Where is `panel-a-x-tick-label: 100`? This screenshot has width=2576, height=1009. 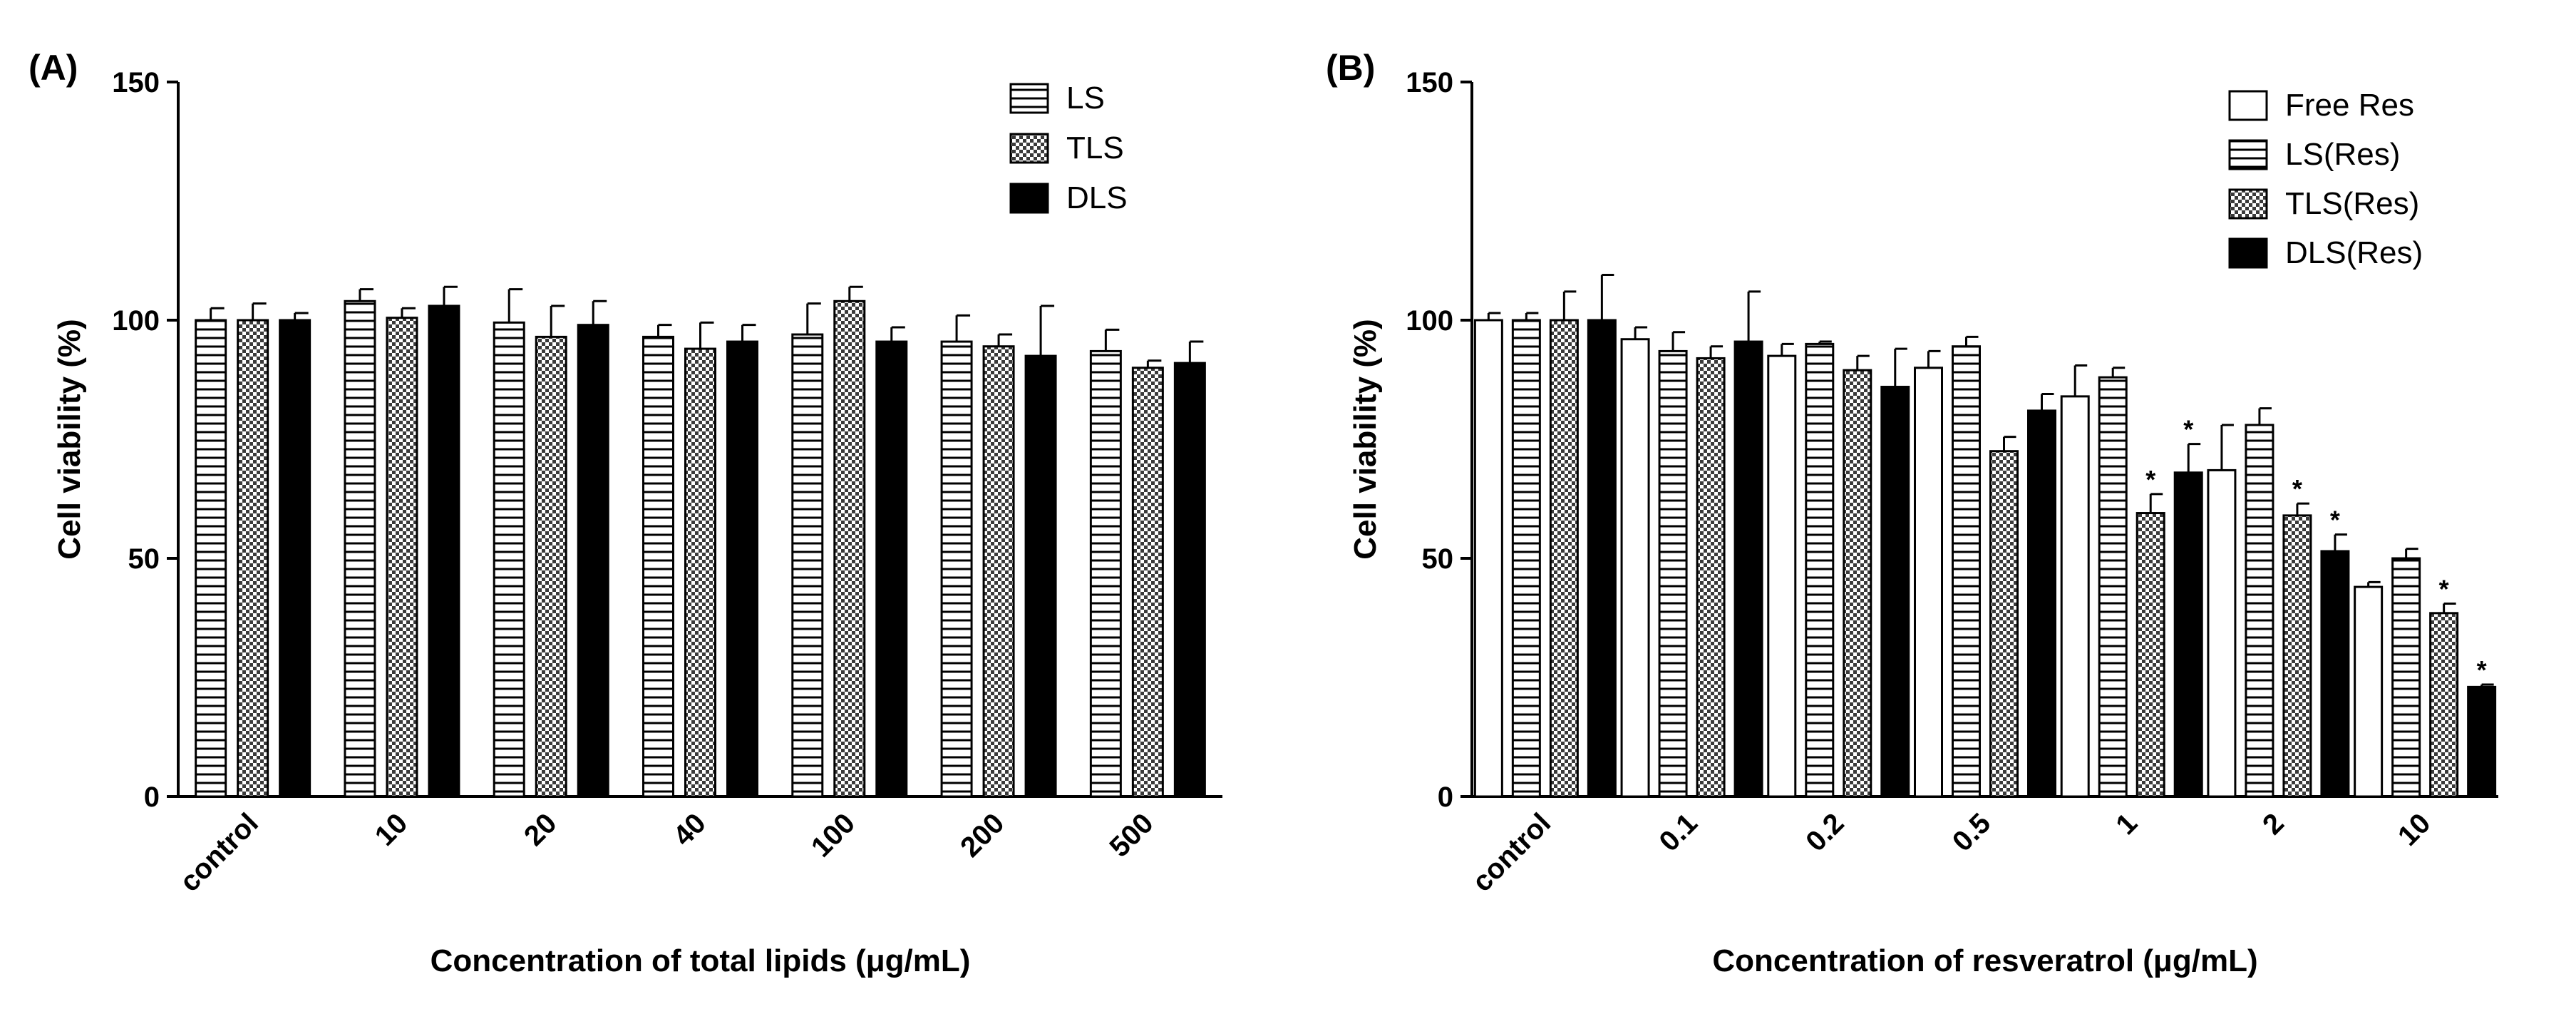 panel-a-x-tick-label: 100 is located at coordinates (833, 835).